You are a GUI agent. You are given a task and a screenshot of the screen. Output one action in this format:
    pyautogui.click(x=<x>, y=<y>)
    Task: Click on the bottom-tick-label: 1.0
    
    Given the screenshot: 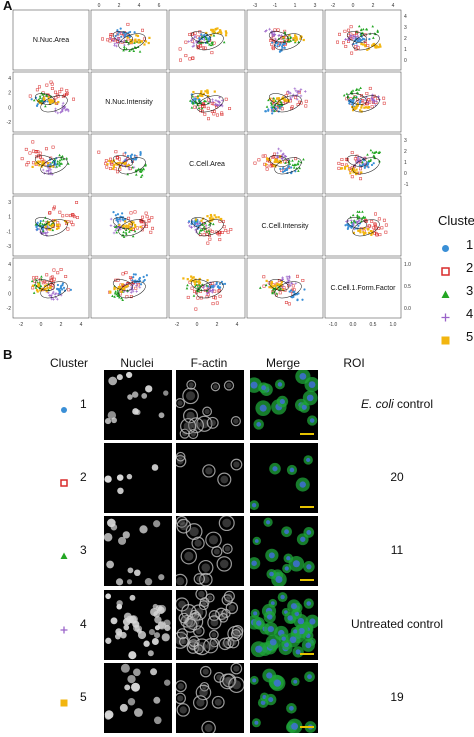 What is the action you would take?
    pyautogui.click(x=393, y=325)
    